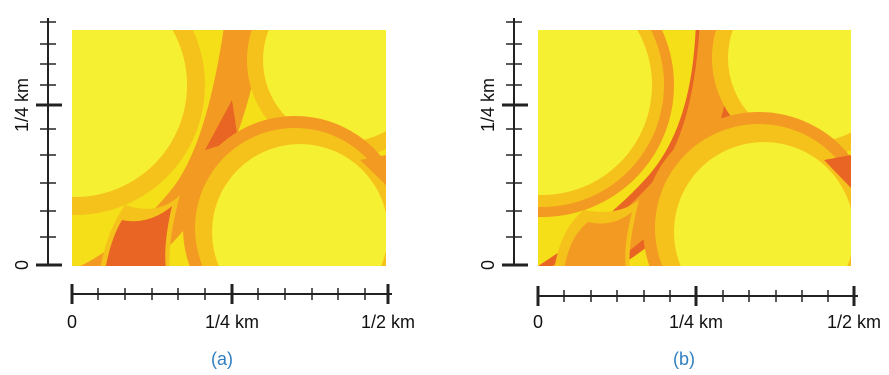 Image resolution: width=889 pixels, height=375 pixels. What do you see at coordinates (241, 308) in the screenshot?
I see `x-axis-a: 0 1/4 km 1/2 km` at bounding box center [241, 308].